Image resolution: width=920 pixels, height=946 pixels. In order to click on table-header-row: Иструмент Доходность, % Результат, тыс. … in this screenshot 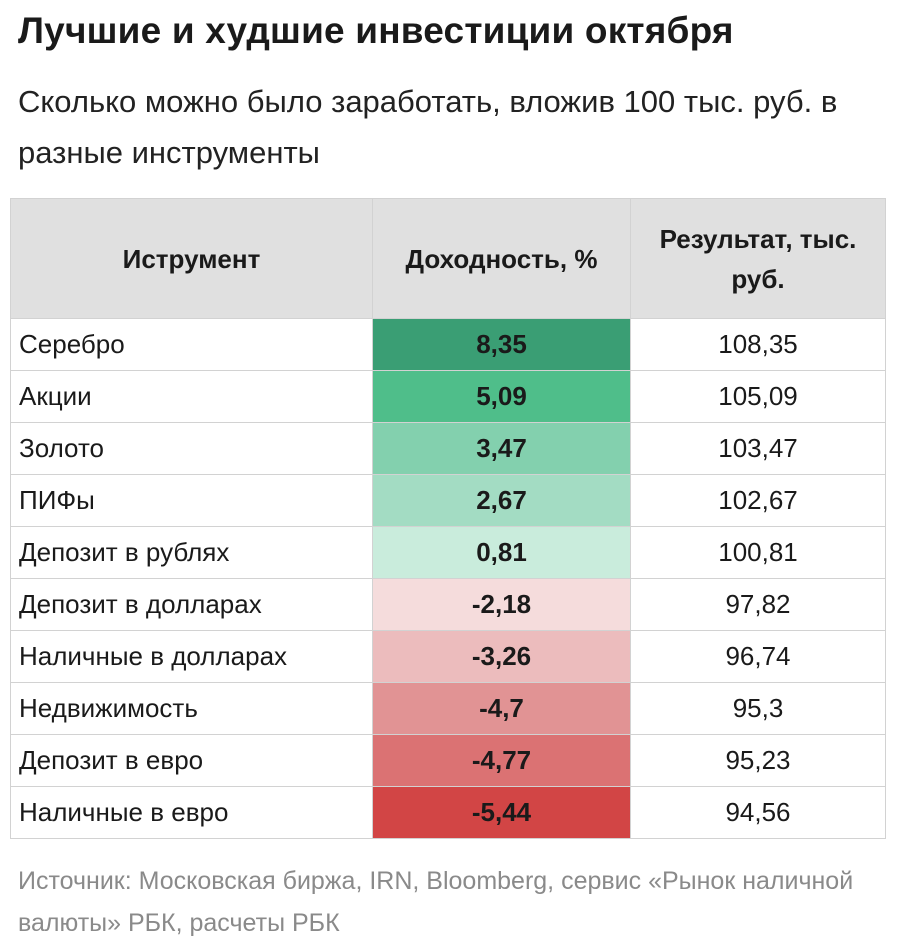, I will do `click(448, 258)`.